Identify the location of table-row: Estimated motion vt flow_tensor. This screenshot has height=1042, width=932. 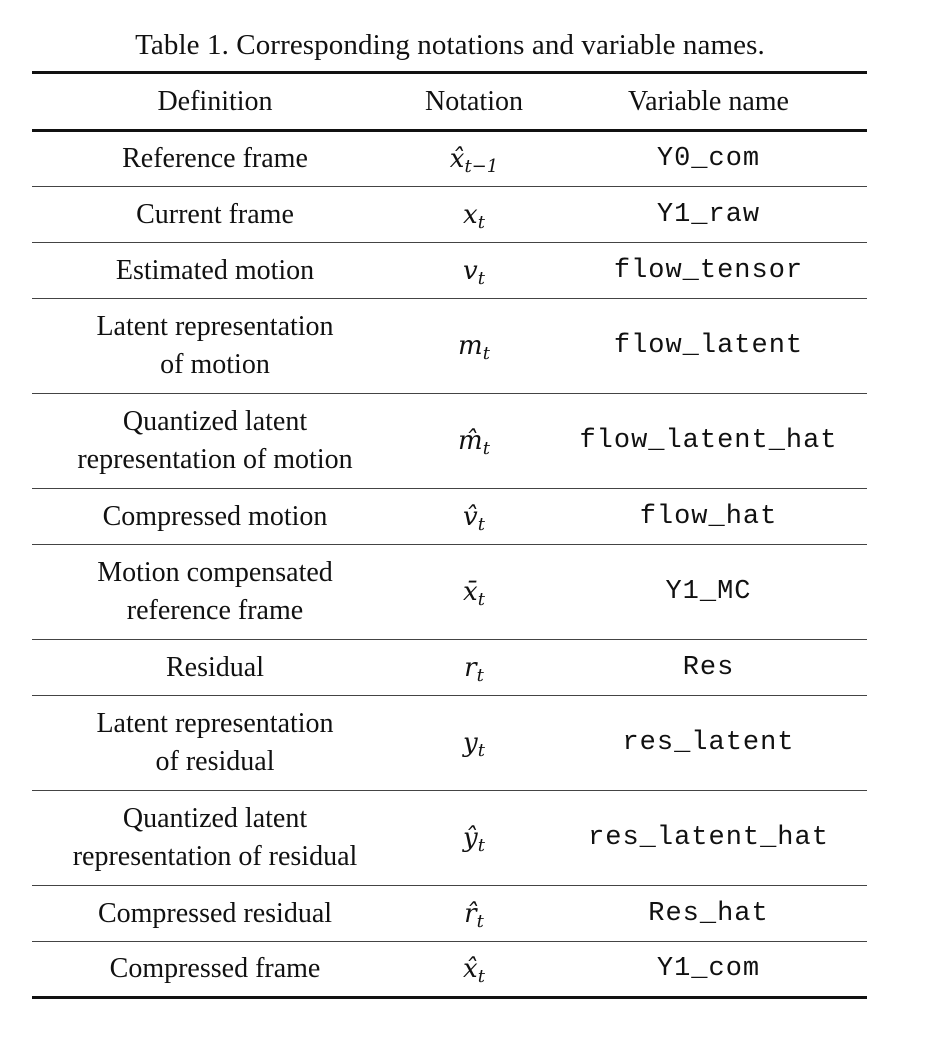
(449, 271).